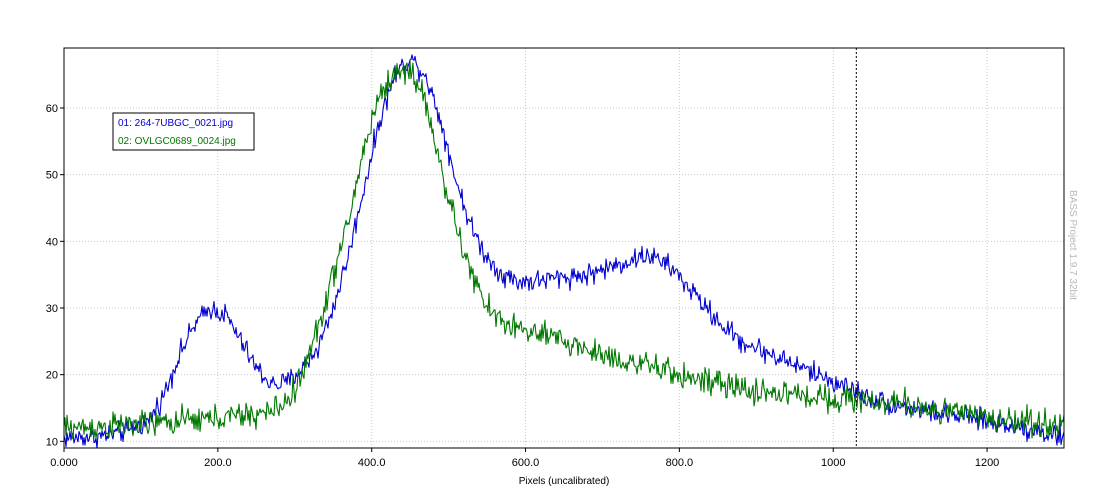 This screenshot has width=1097, height=497. What do you see at coordinates (1072, 245) in the screenshot?
I see `watermark-text: BASS Project 1.9.7 32bit` at bounding box center [1072, 245].